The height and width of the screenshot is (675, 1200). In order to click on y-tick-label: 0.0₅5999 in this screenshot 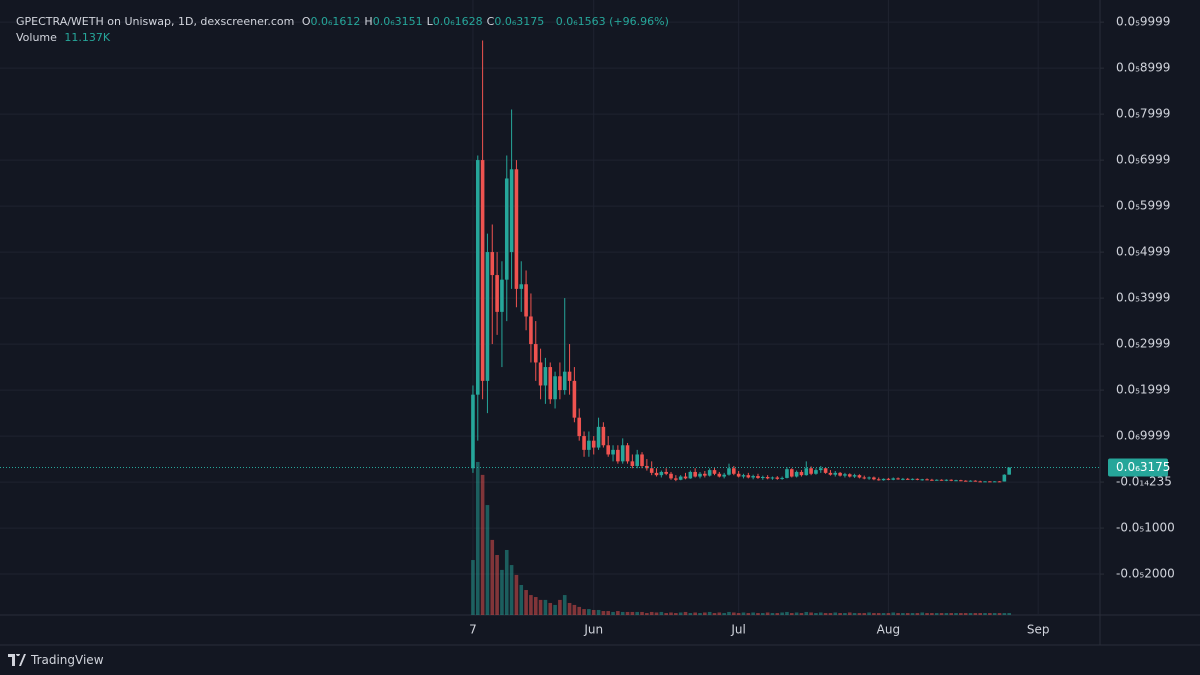, I will do `click(1143, 206)`.